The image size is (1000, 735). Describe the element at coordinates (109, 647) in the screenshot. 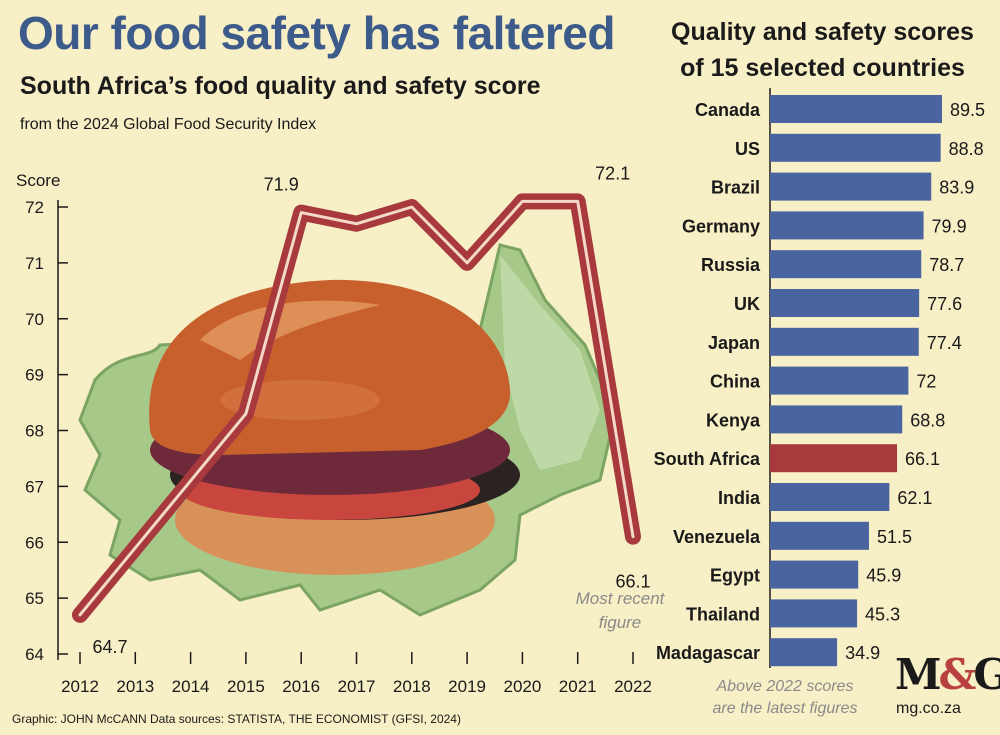

I see `line-data-label: 64.7` at that location.